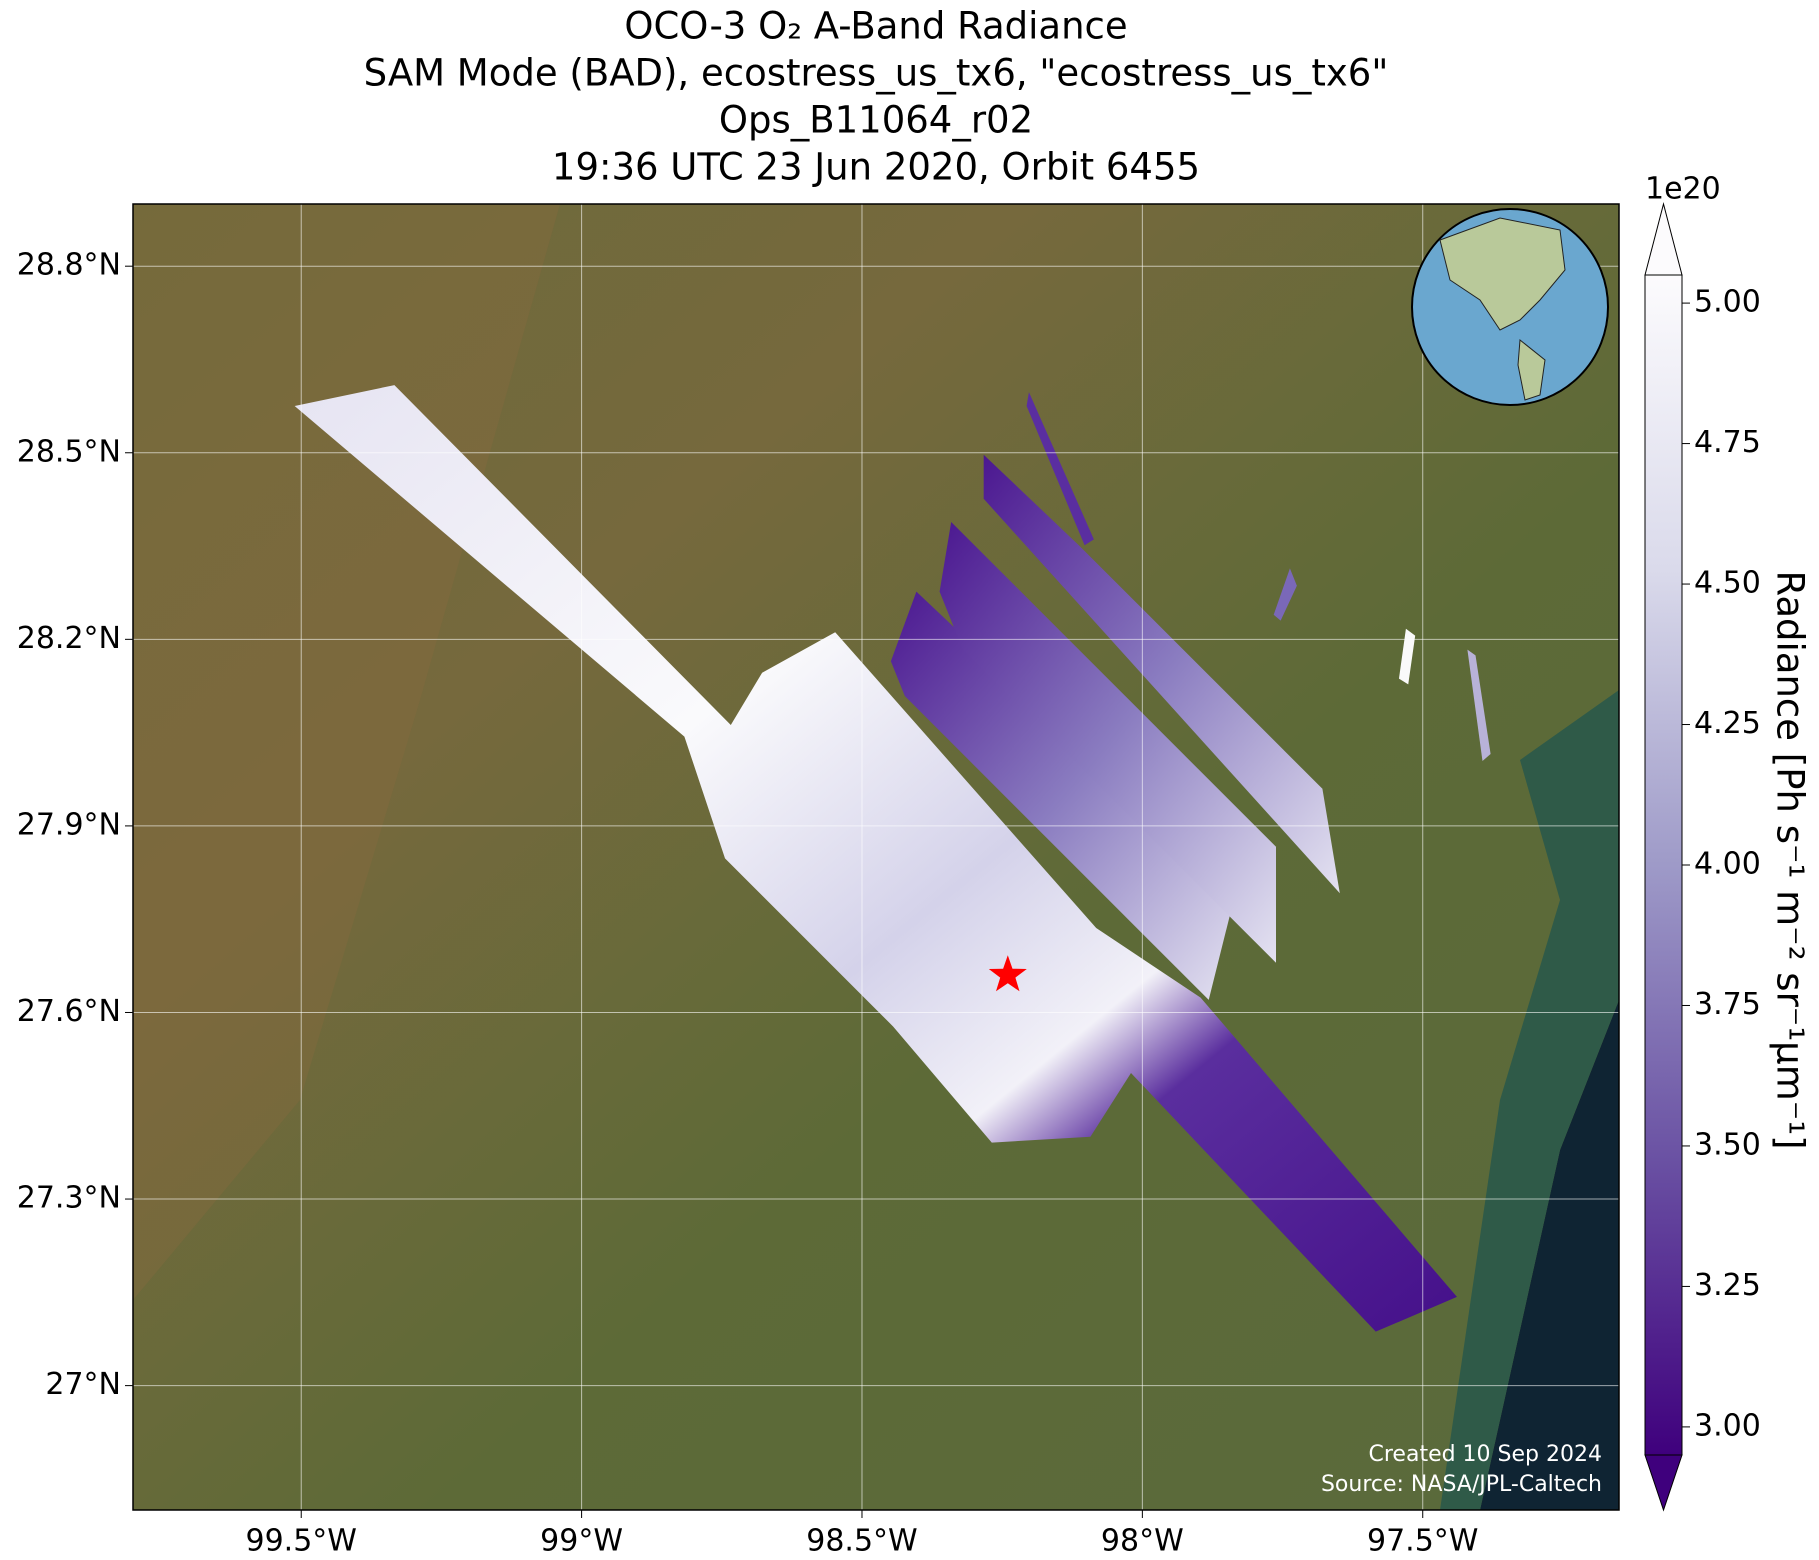 The image size is (1819, 1560). Describe the element at coordinates (1549, 1255) in the screenshot. I see `sea` at that location.